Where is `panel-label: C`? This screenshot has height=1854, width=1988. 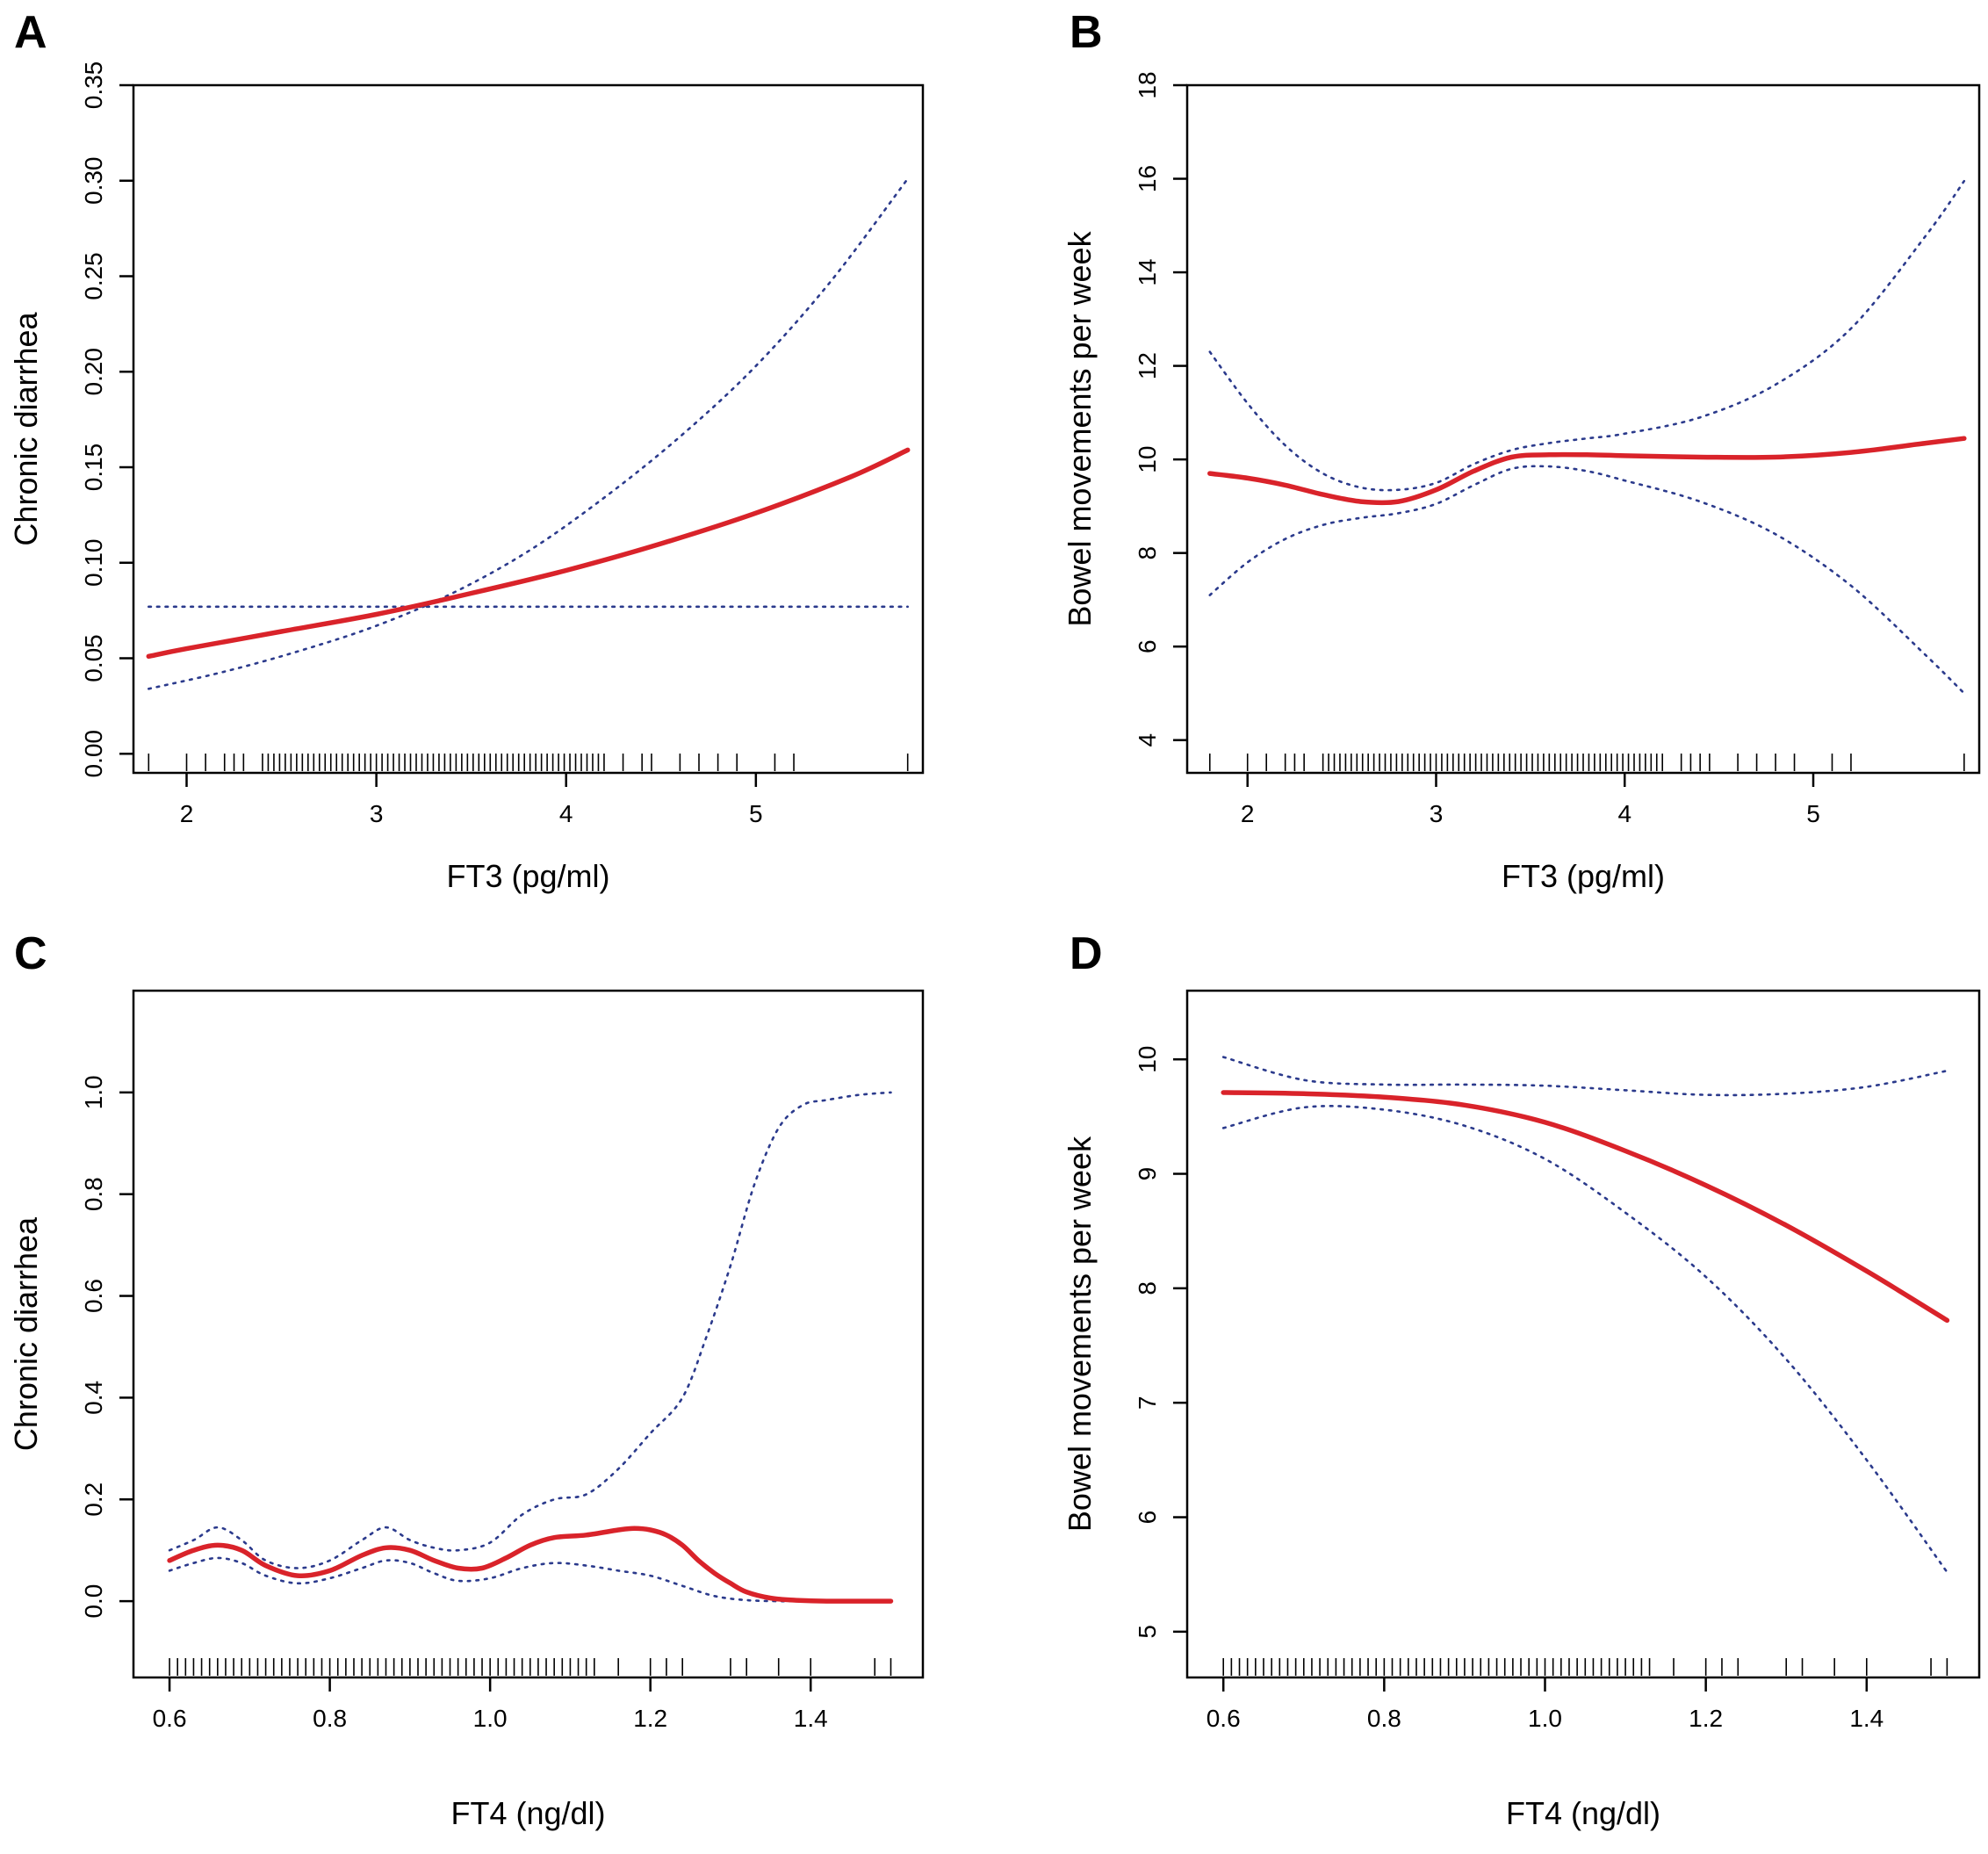 panel-label: C is located at coordinates (30, 953).